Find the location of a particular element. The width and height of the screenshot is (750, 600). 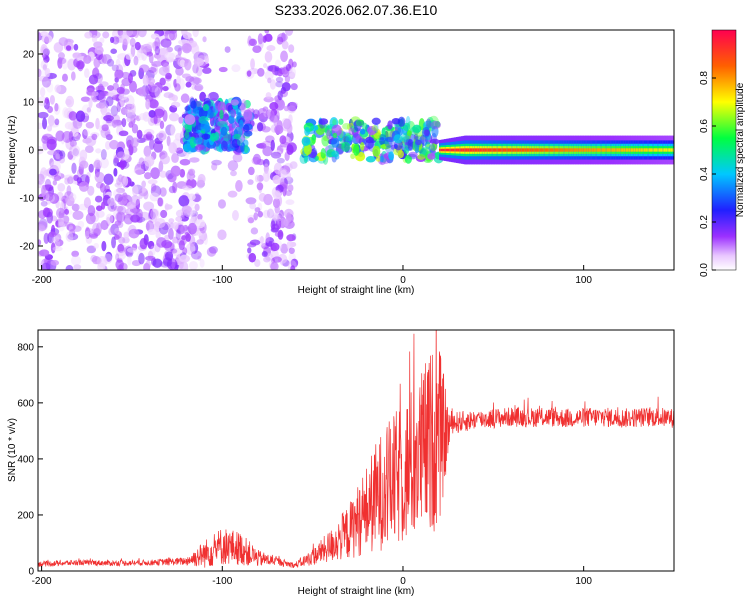

colorbar-ticks: 0.0 0.2 0.4 0.6 0.8 is located at coordinates (707, 174).